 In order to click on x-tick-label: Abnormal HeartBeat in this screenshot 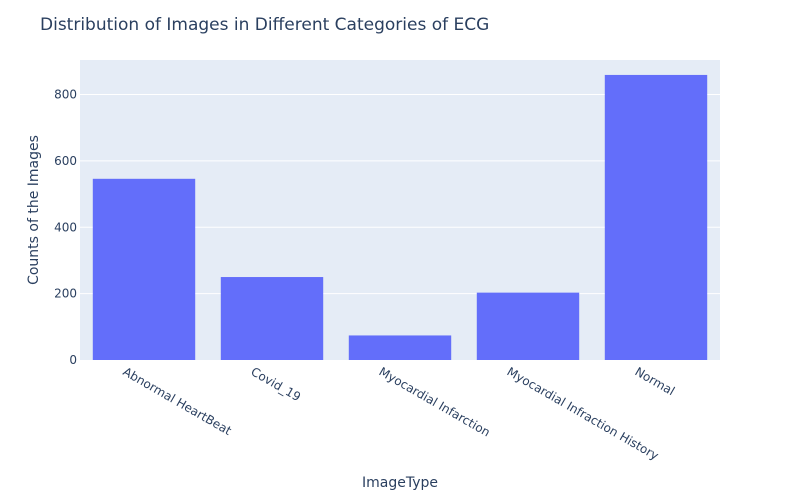, I will do `click(178, 401)`.